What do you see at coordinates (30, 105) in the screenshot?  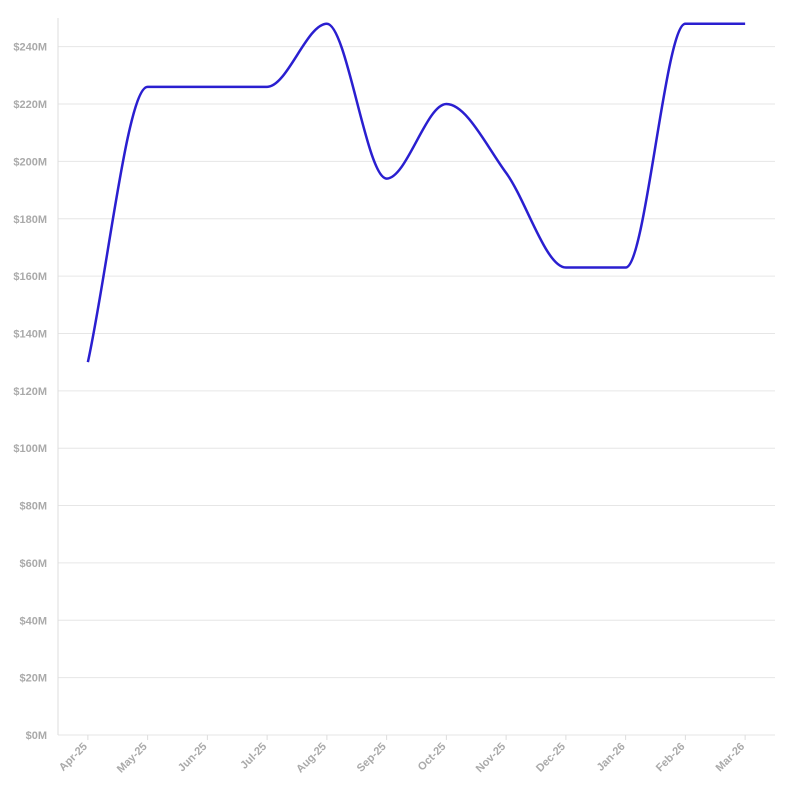 I see `y-tick-label: $220M` at bounding box center [30, 105].